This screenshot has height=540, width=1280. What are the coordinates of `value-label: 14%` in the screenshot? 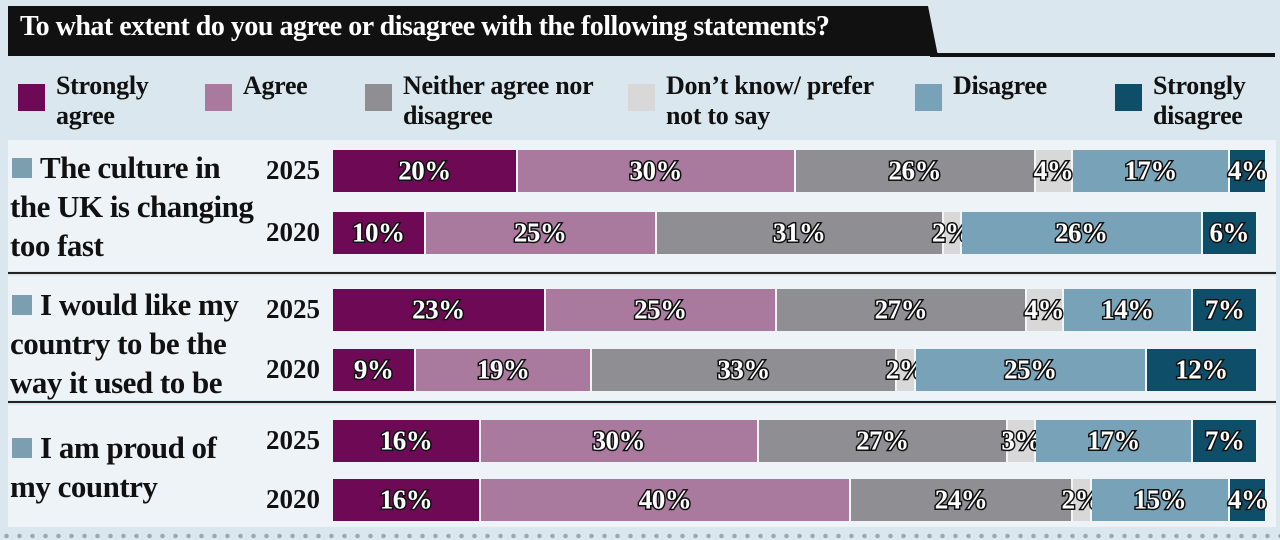 It's located at (1128, 309).